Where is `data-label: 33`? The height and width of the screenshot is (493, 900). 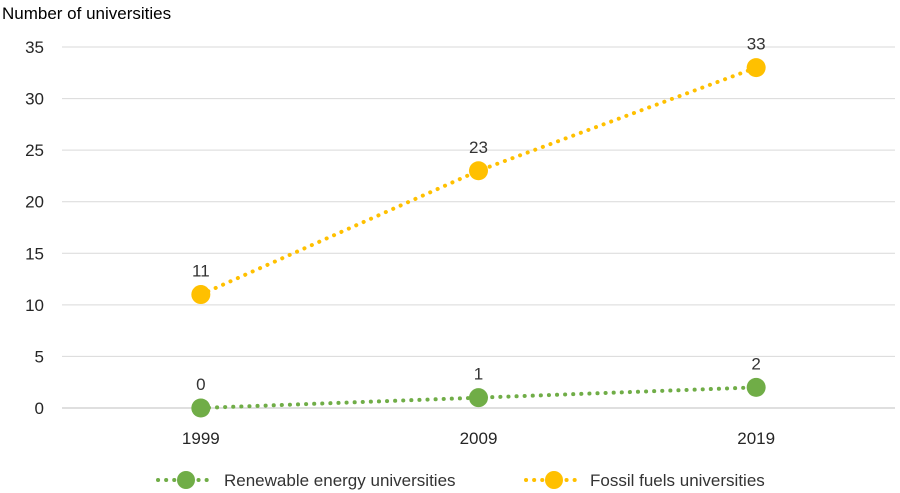 data-label: 33 is located at coordinates (756, 44).